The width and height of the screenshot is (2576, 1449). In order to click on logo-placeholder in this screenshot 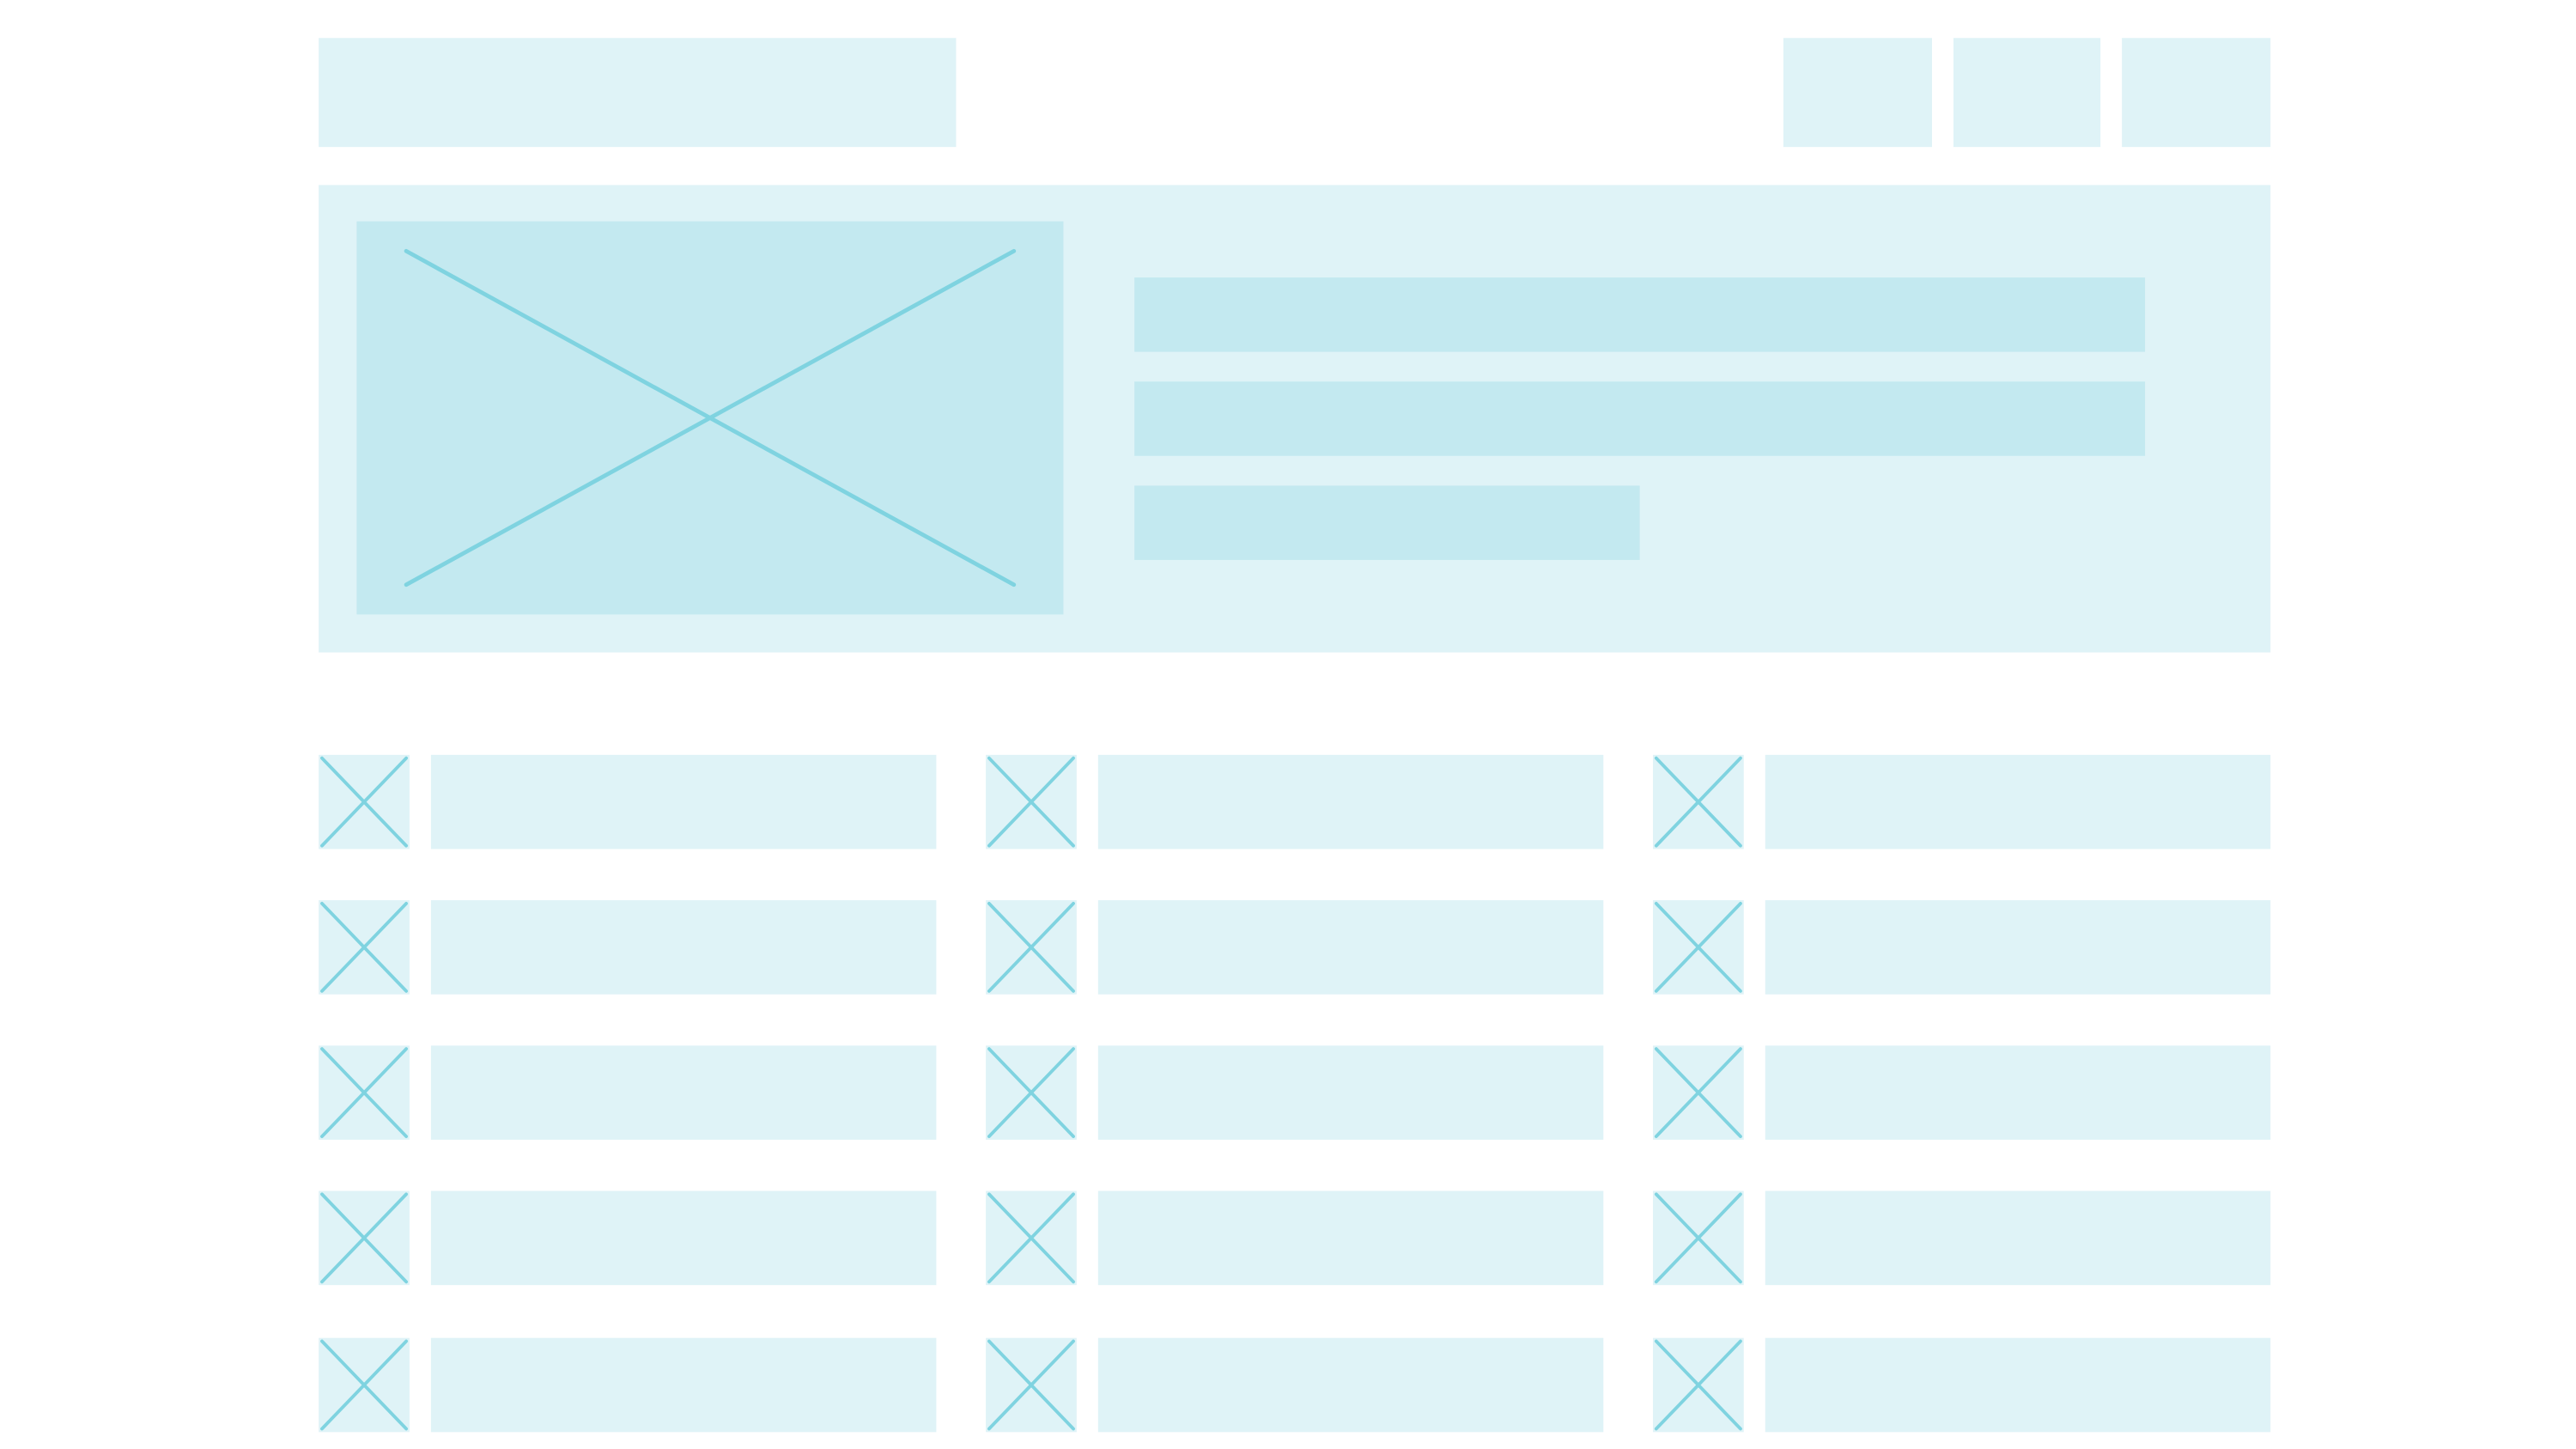, I will do `click(638, 93)`.